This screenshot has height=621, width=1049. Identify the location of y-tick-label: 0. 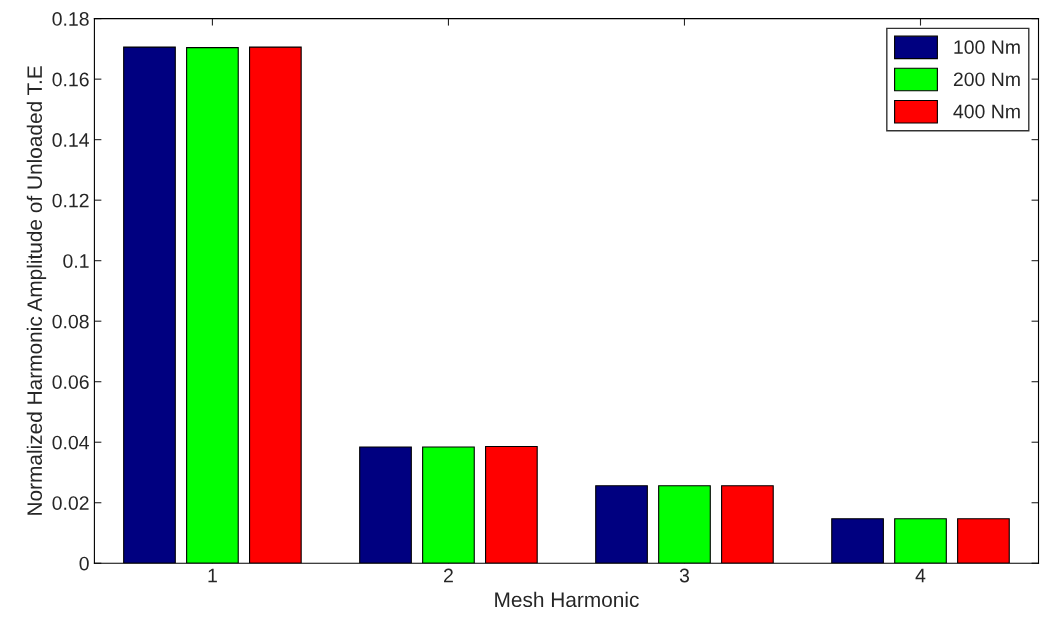
(84, 563).